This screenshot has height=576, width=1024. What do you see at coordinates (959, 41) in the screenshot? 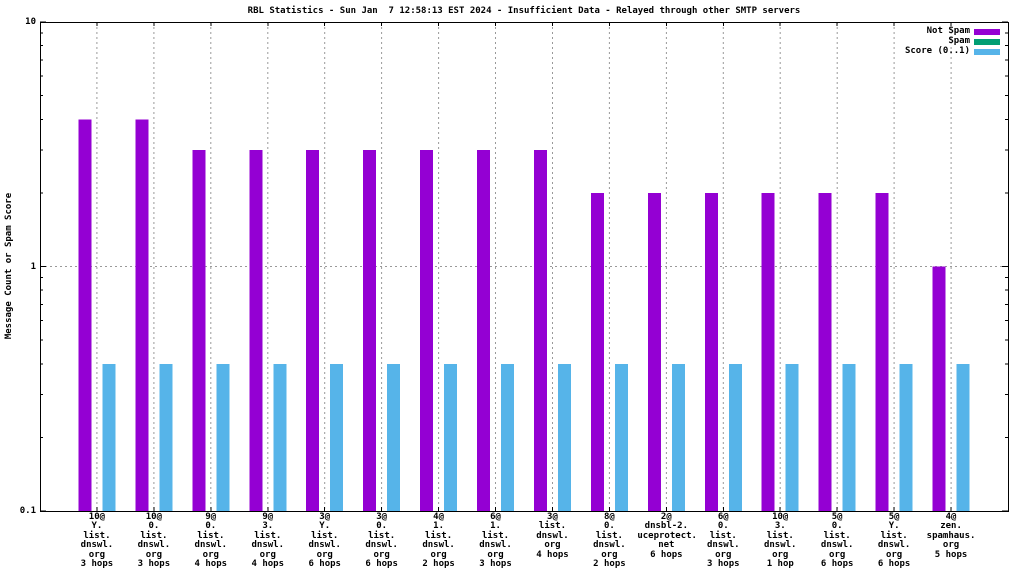
I see `legend-label-spam: Spam` at bounding box center [959, 41].